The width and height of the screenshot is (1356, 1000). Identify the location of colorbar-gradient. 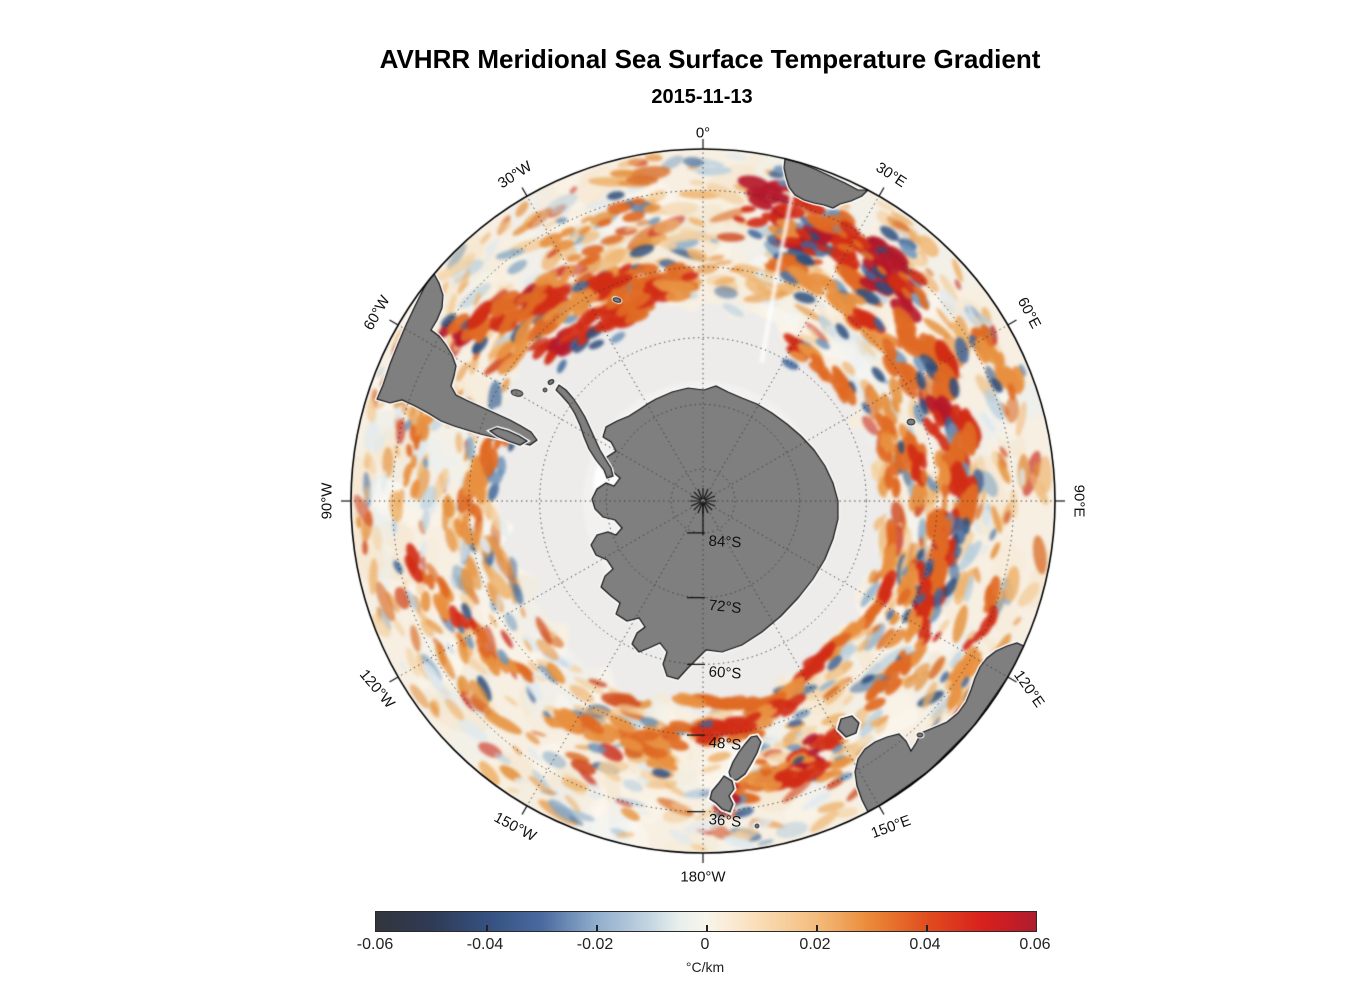
(706, 921).